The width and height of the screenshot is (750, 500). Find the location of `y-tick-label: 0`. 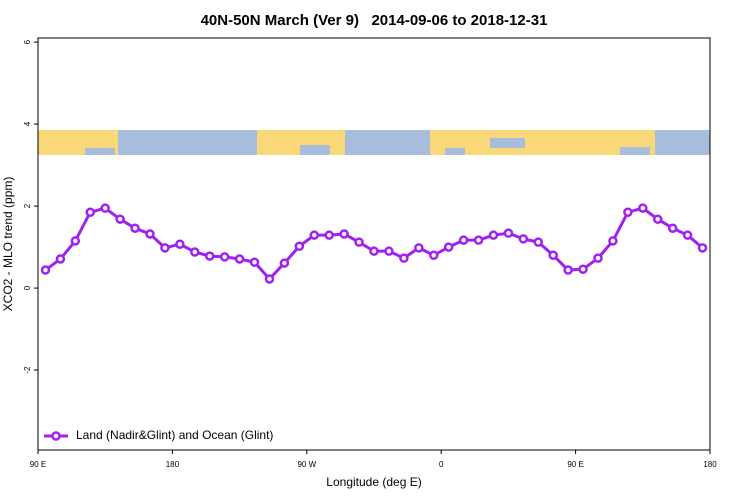

y-tick-label: 0 is located at coordinates (27, 287).